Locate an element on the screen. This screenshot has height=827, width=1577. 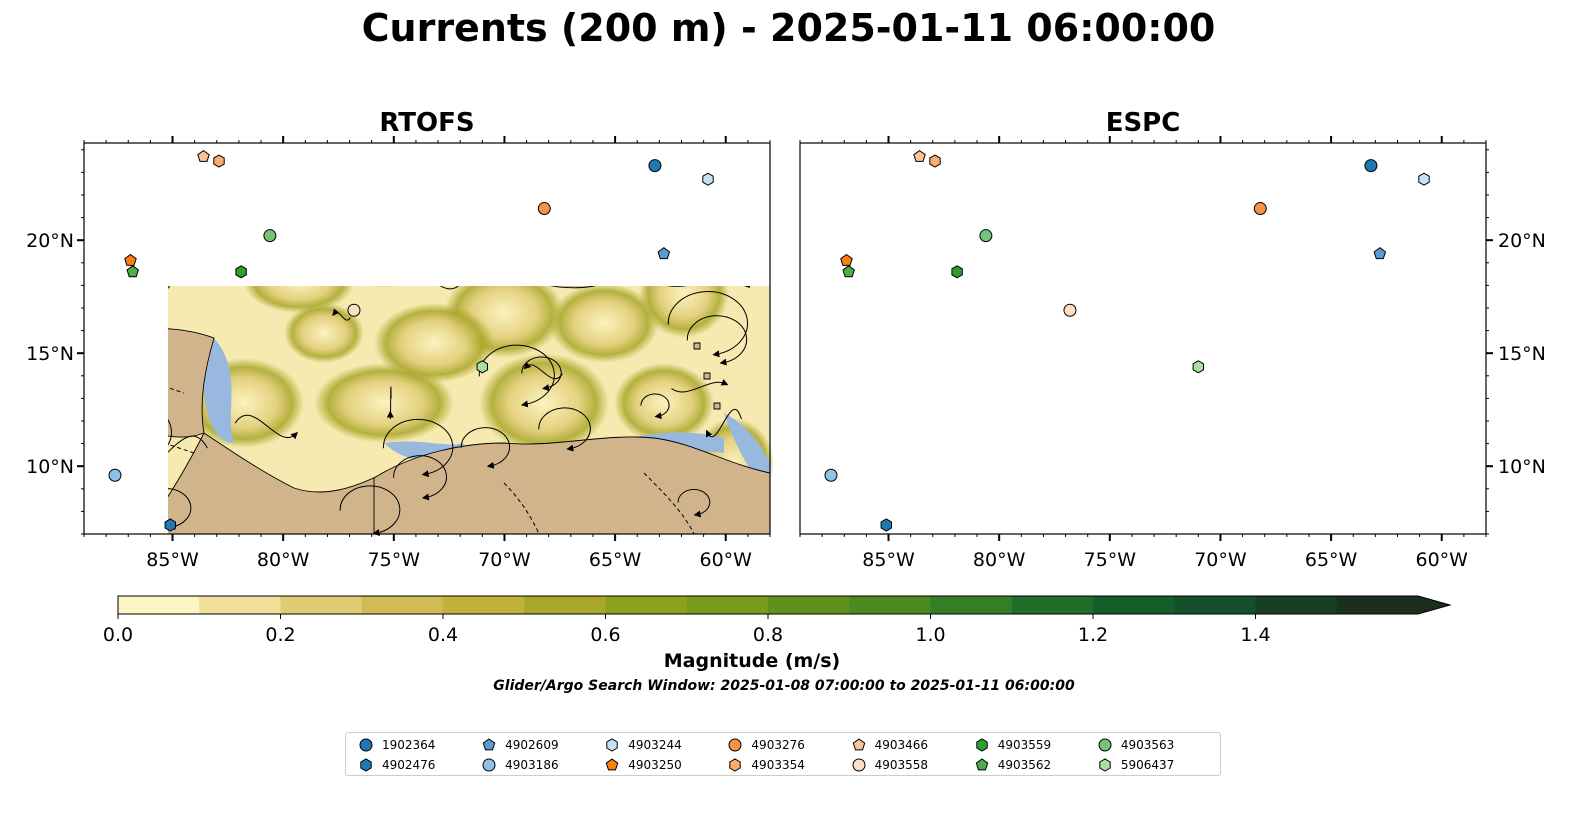
panel-title-rtofs: RTOFS is located at coordinates (427, 123).